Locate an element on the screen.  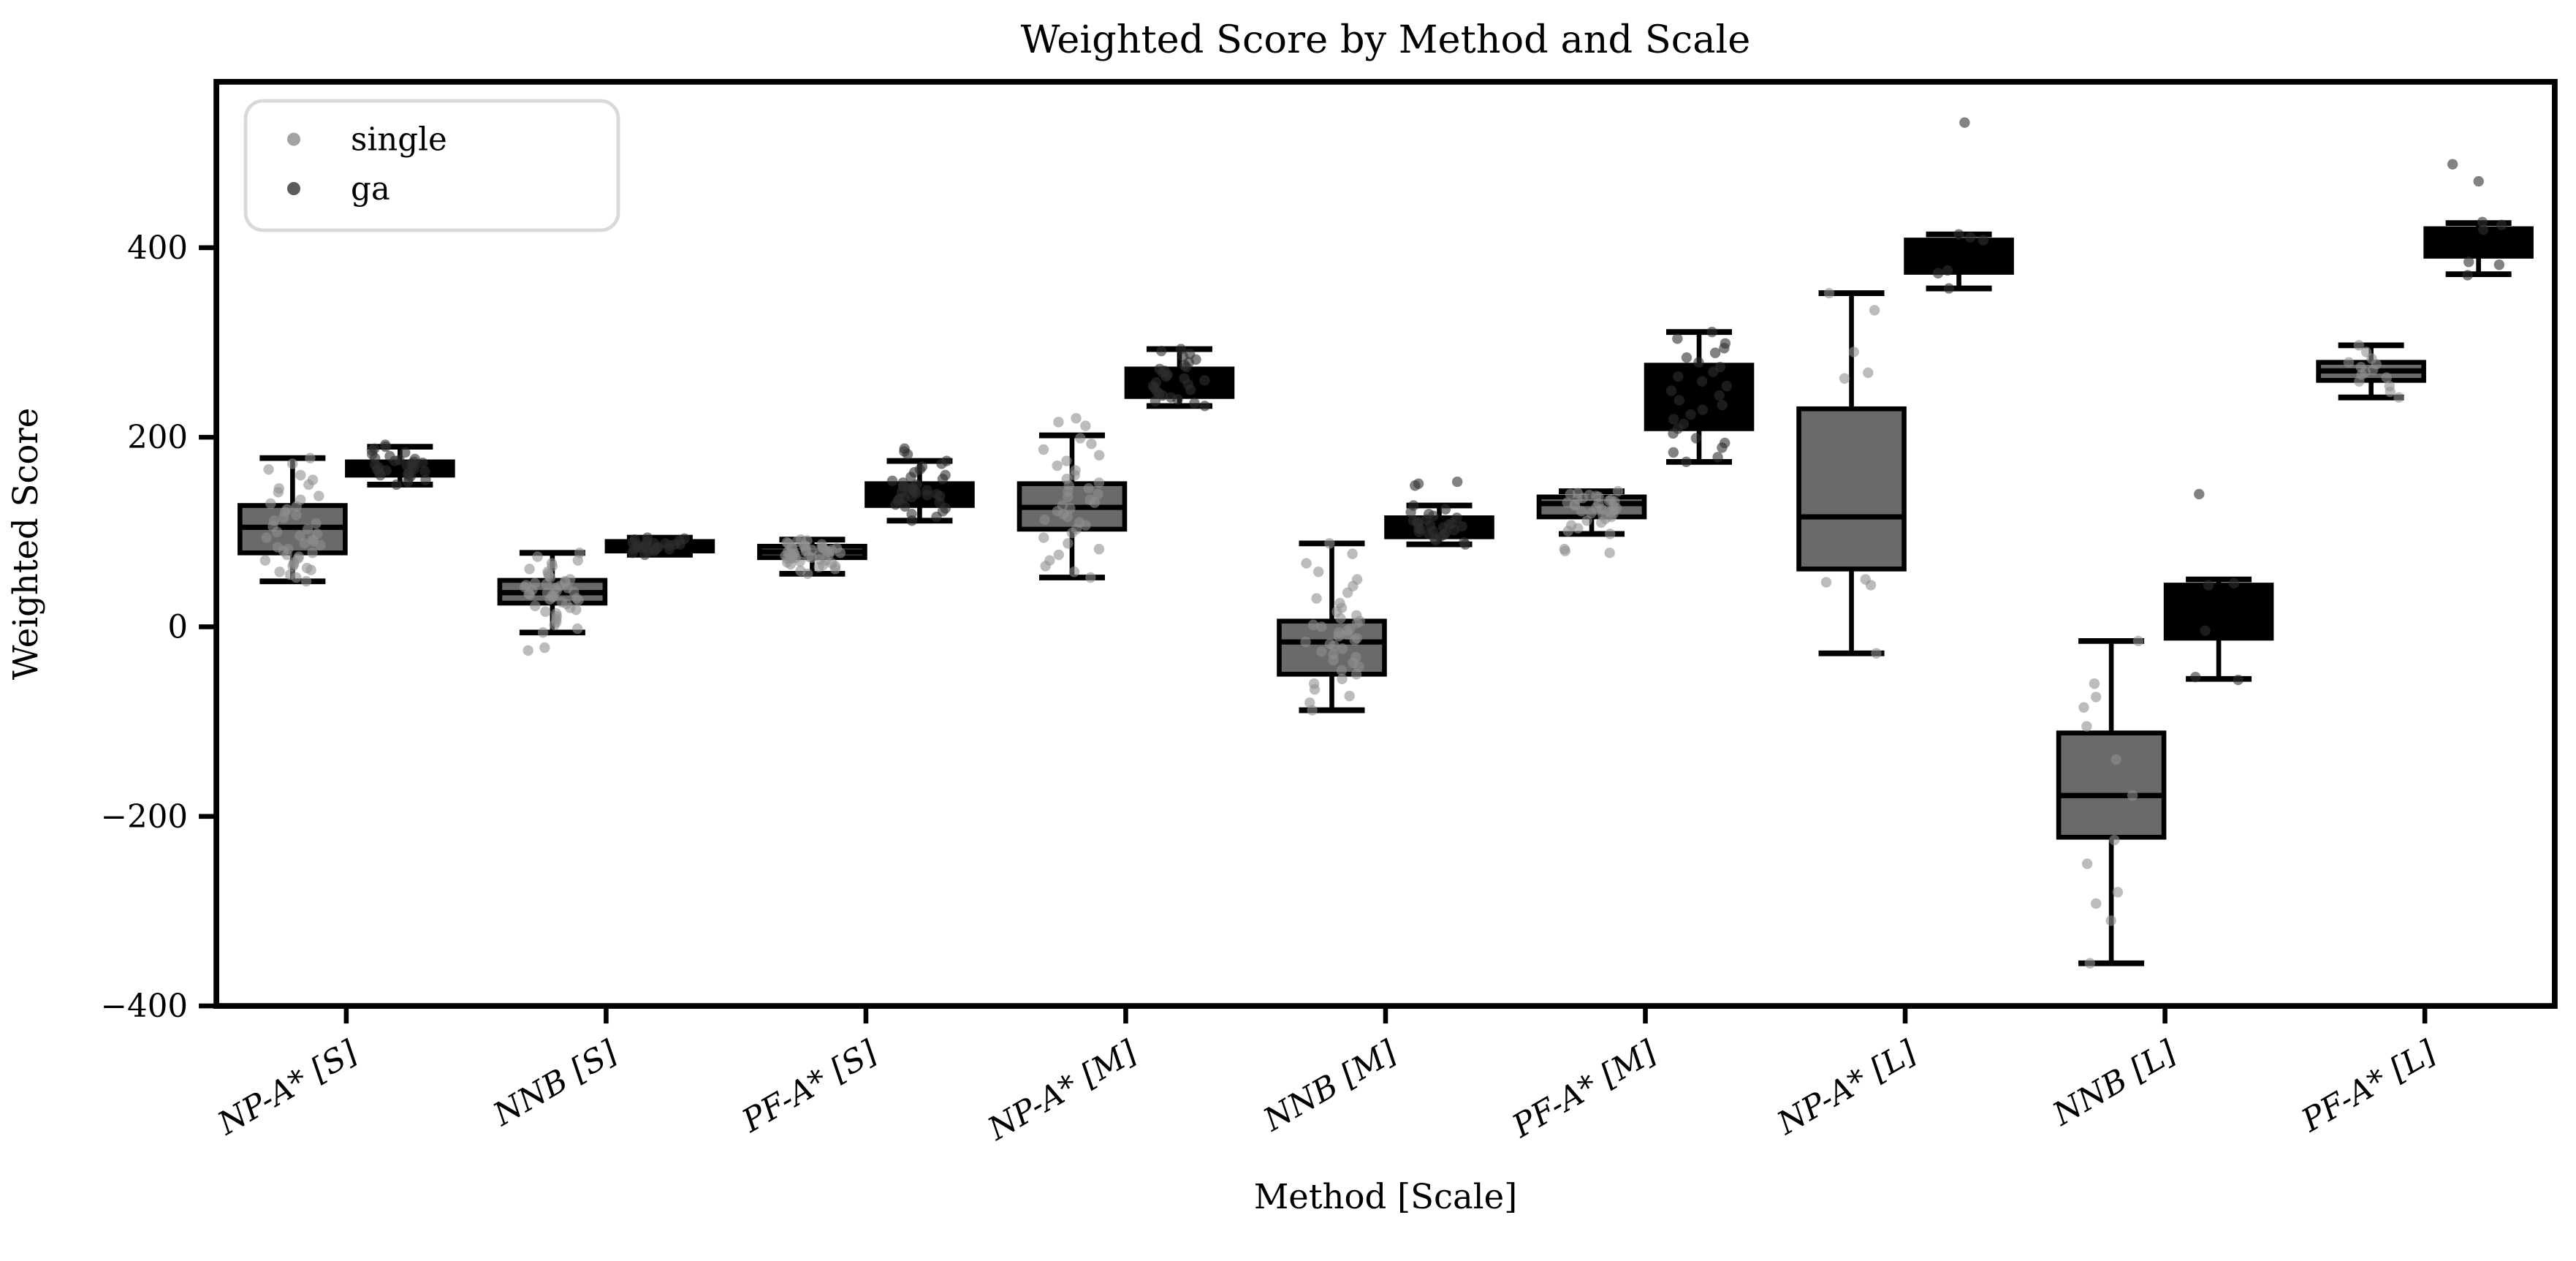
x-tick-label: NNB [S] is located at coordinates (555, 1084).